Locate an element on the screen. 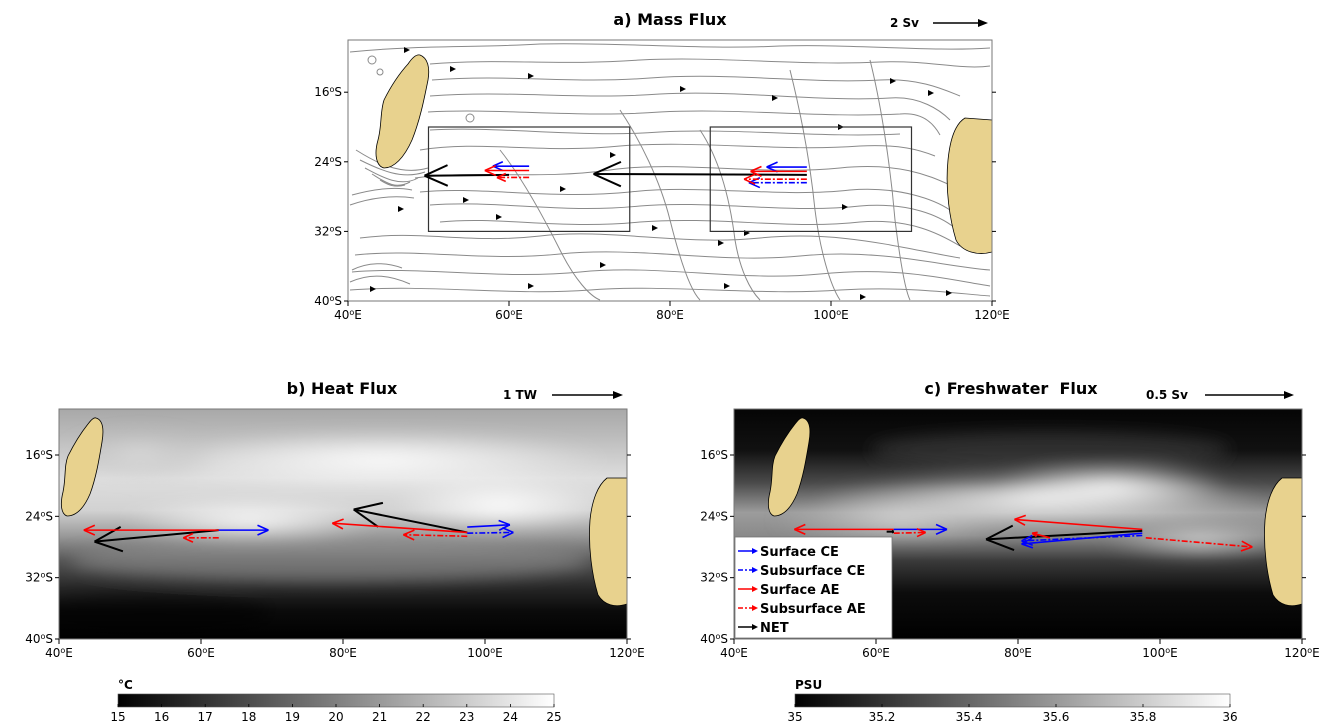 The width and height of the screenshot is (1332, 726). panel-1-lat-label: 24oS is located at coordinates (39, 516).